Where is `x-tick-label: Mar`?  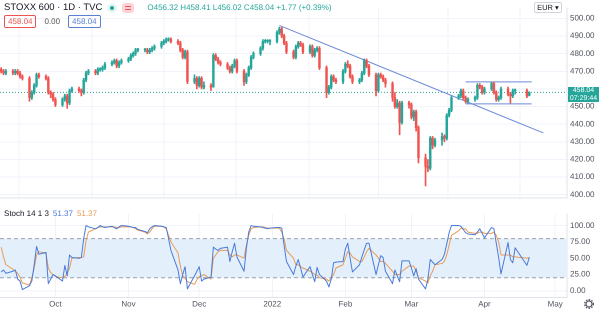
x-tick-label: Mar is located at coordinates (411, 303).